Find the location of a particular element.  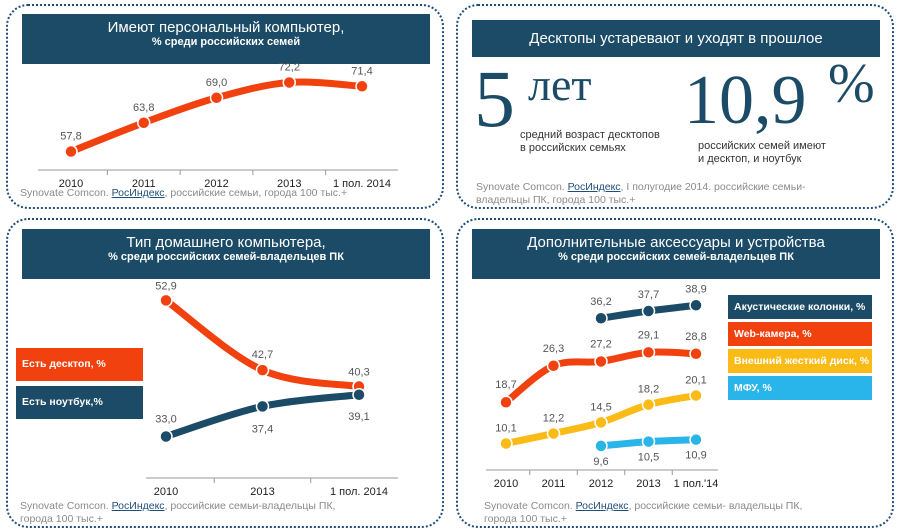

data-label: 37,4 is located at coordinates (261, 429).